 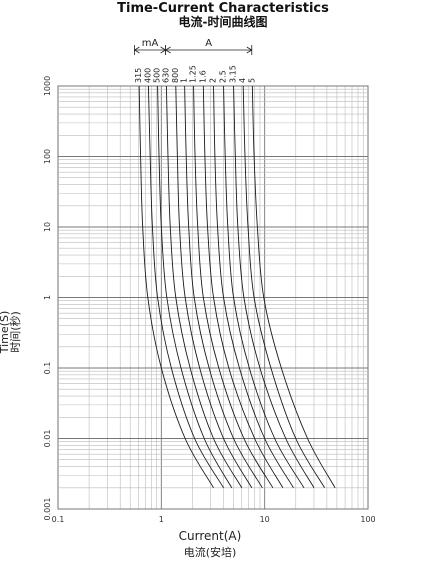 I want to click on y-tick-label: 1, so click(x=47, y=297).